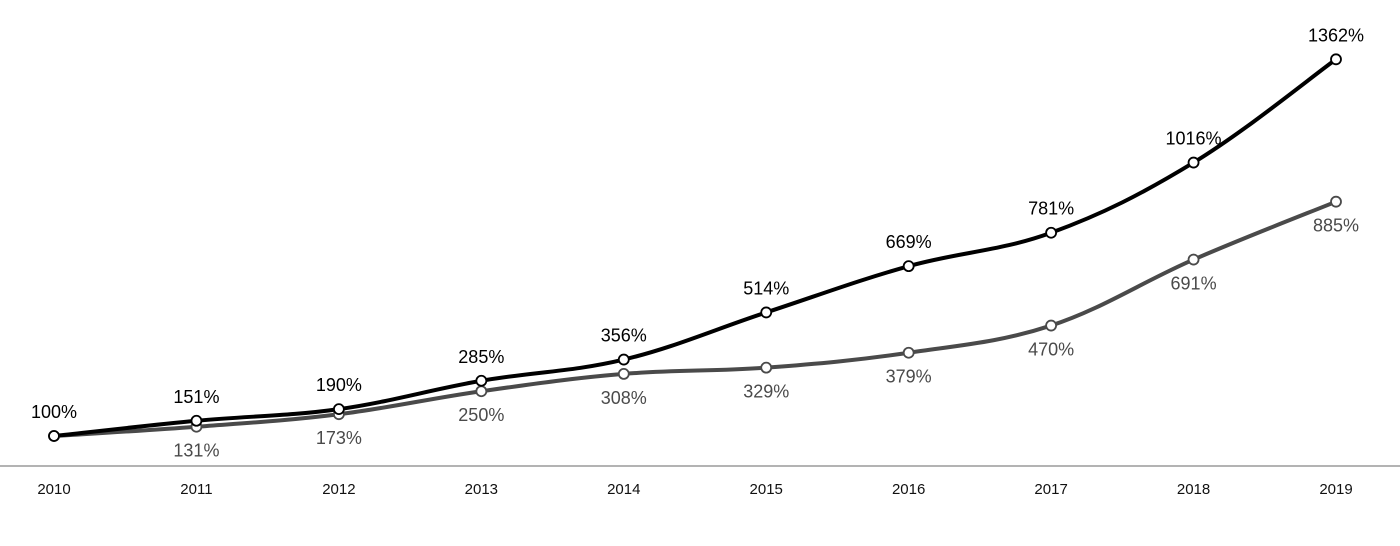  I want to click on value-label-s2-2012: 173%, so click(339, 438).